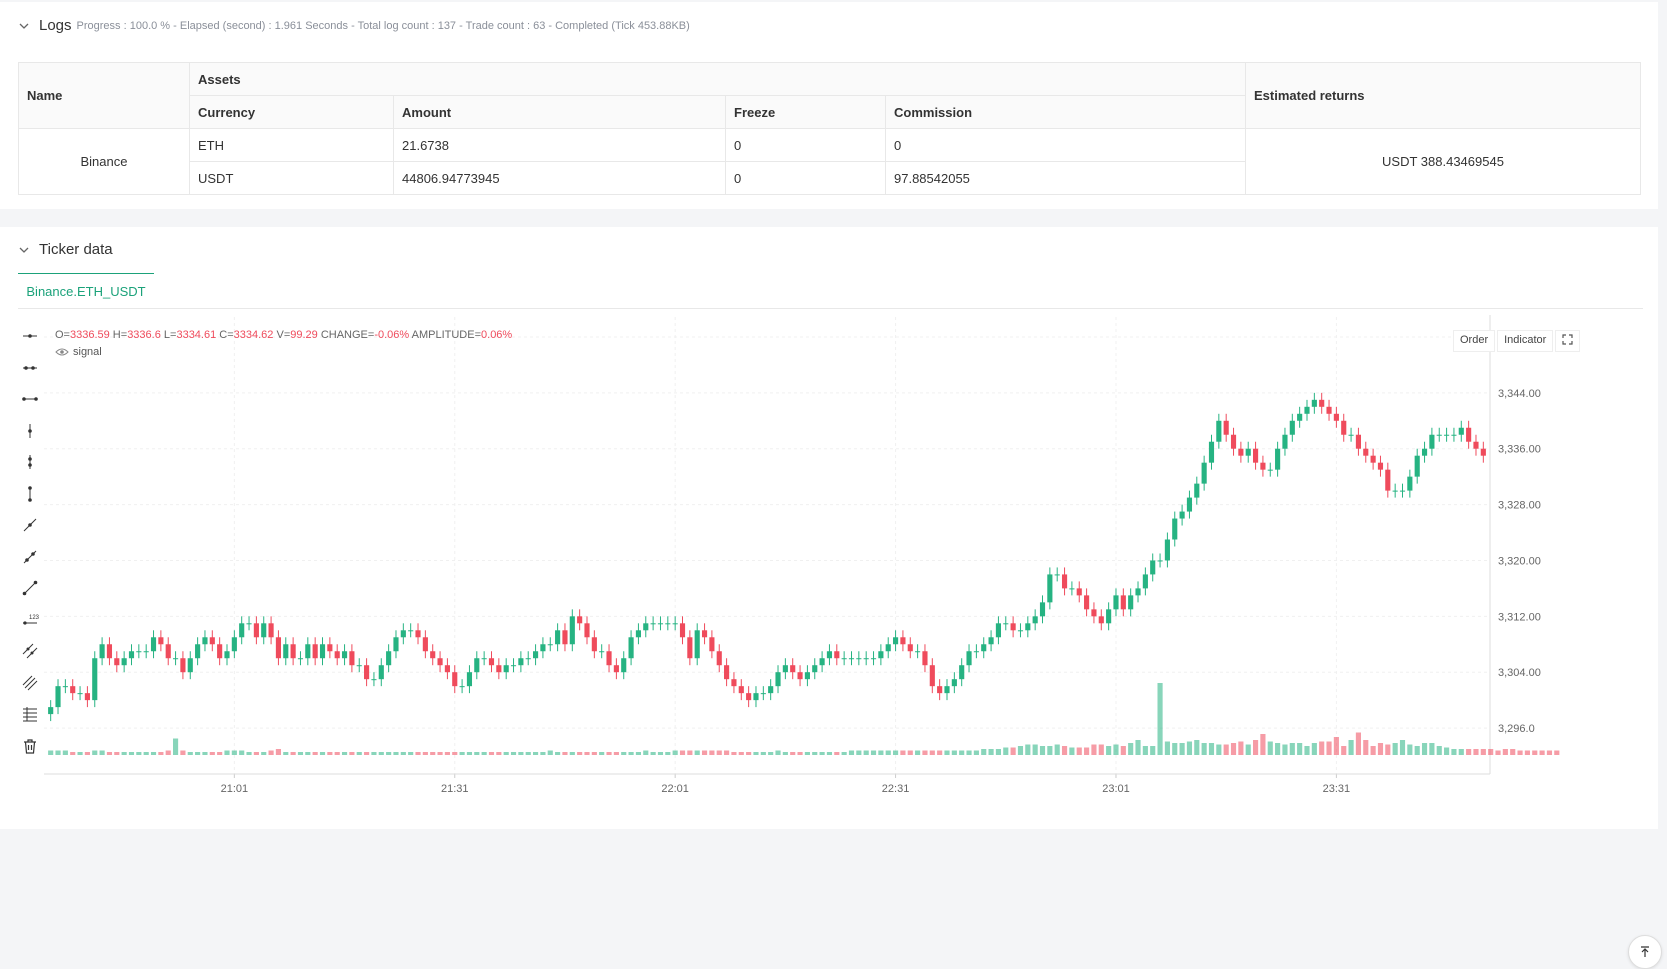 The height and width of the screenshot is (969, 1667). What do you see at coordinates (78, 352) in the screenshot?
I see `signal-legend: signal` at bounding box center [78, 352].